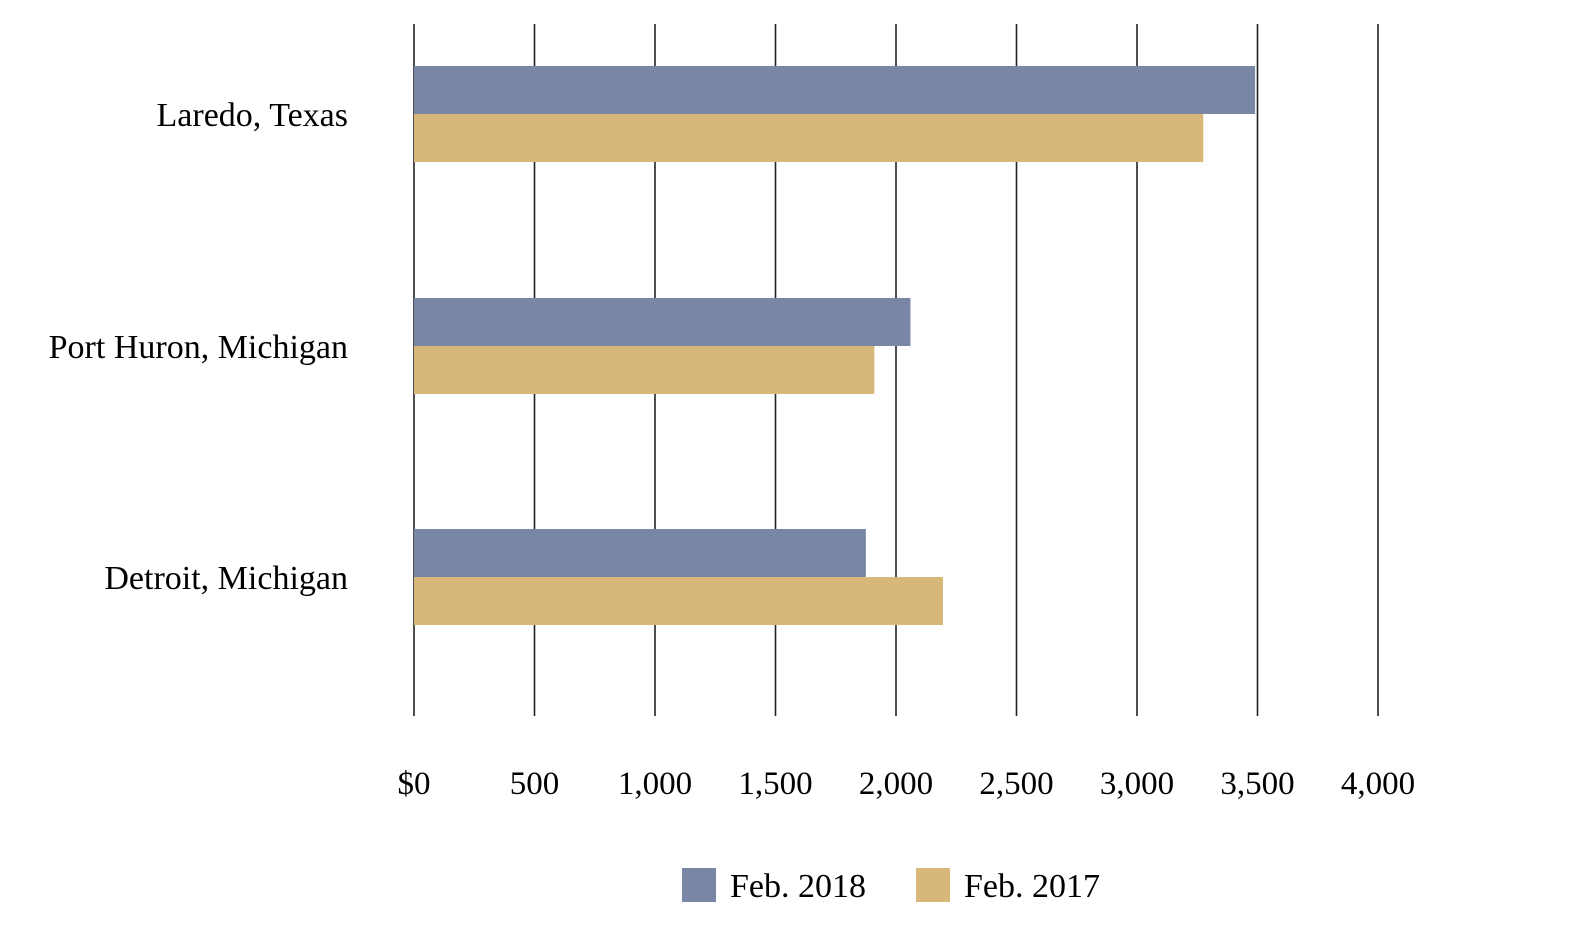  What do you see at coordinates (414, 784) in the screenshot?
I see `x-tick-label-0: $0` at bounding box center [414, 784].